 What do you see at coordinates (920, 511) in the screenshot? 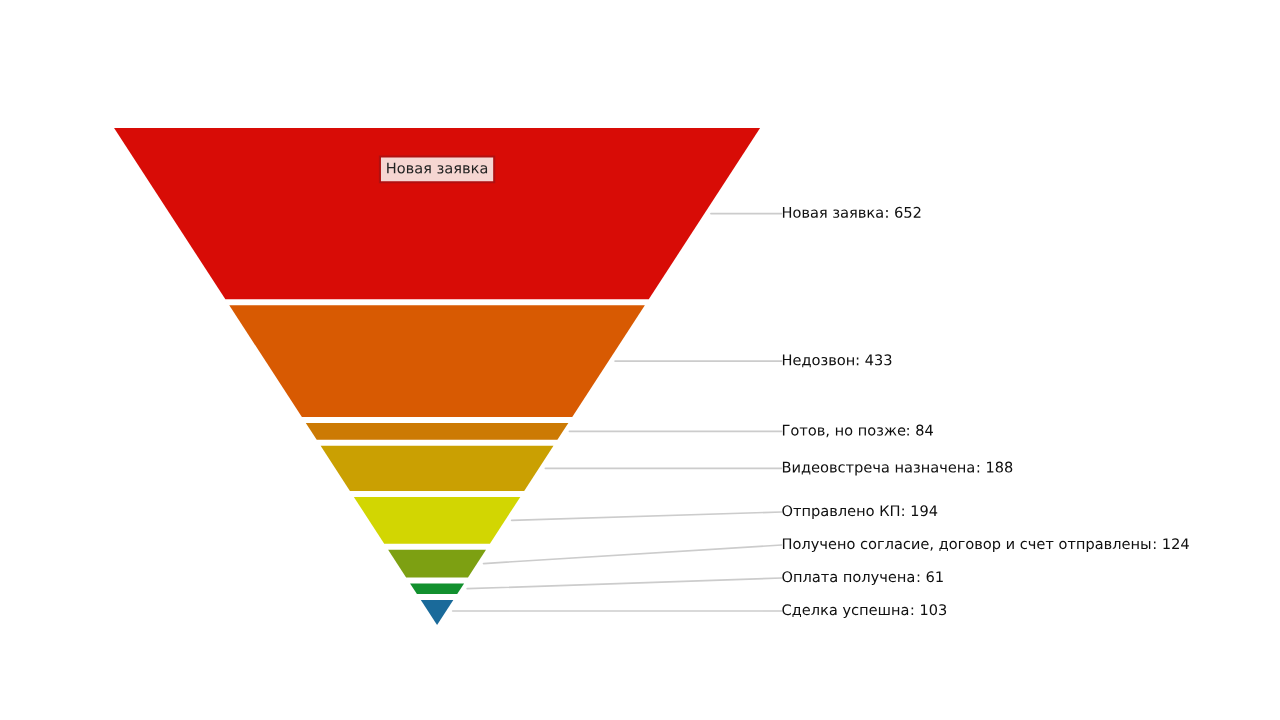
I see `data-label: : 194` at bounding box center [920, 511].